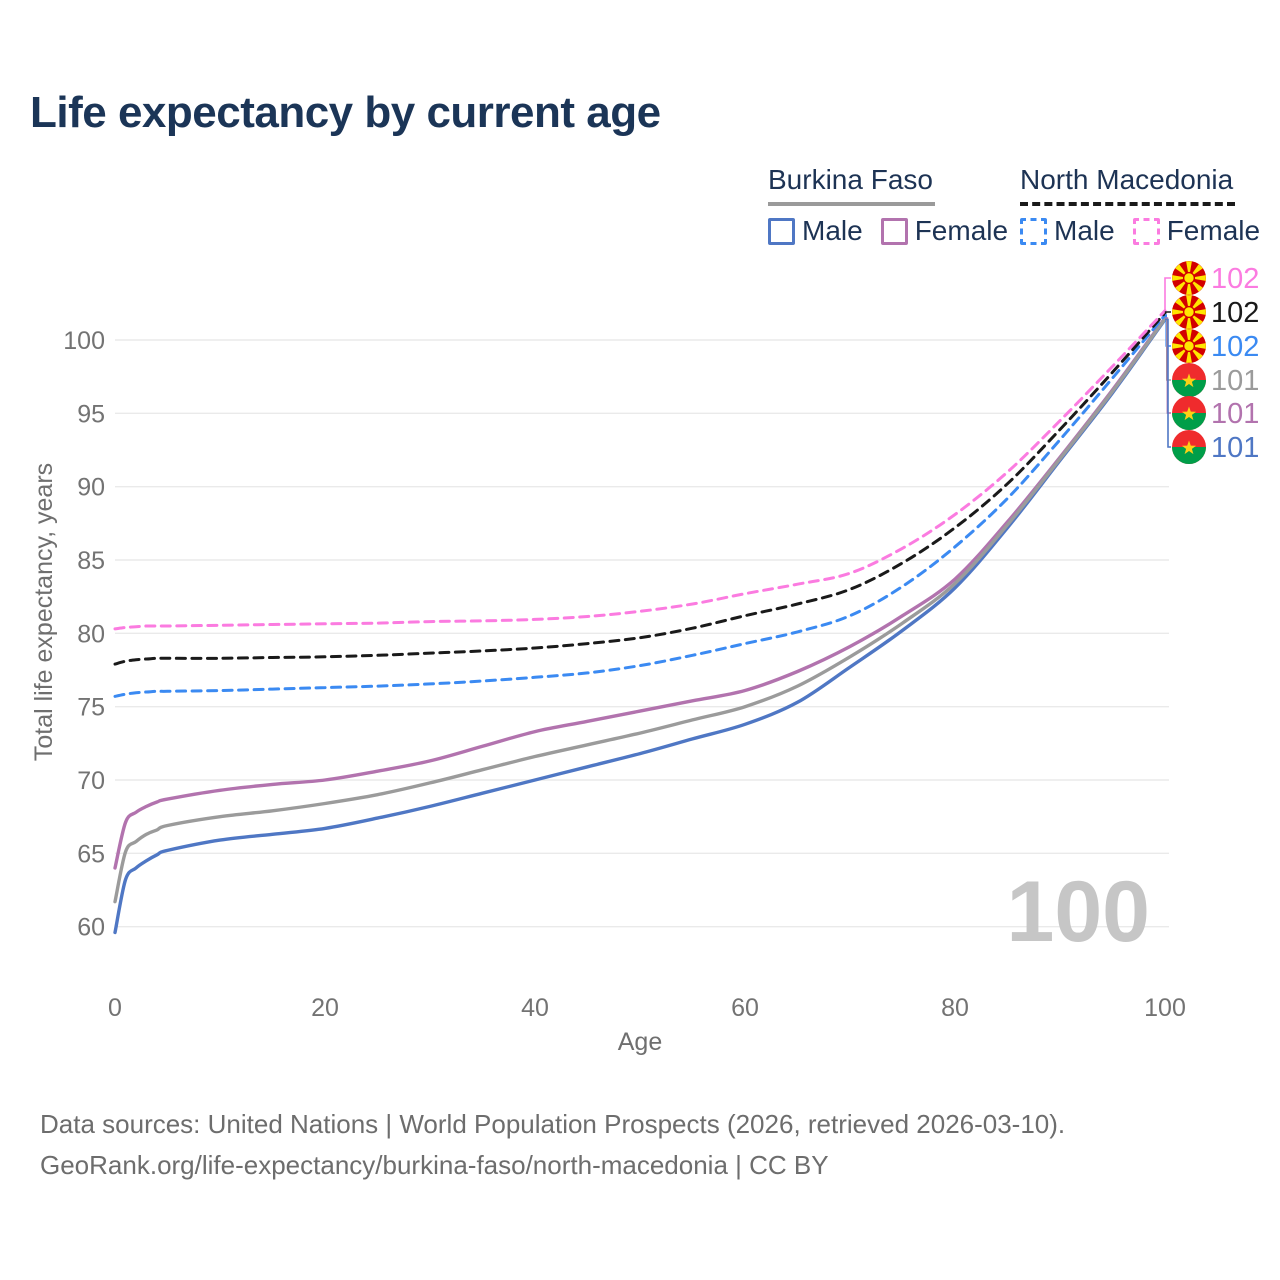  I want to click on legend-header-north-macedonia: North Macedonia, so click(1128, 185).